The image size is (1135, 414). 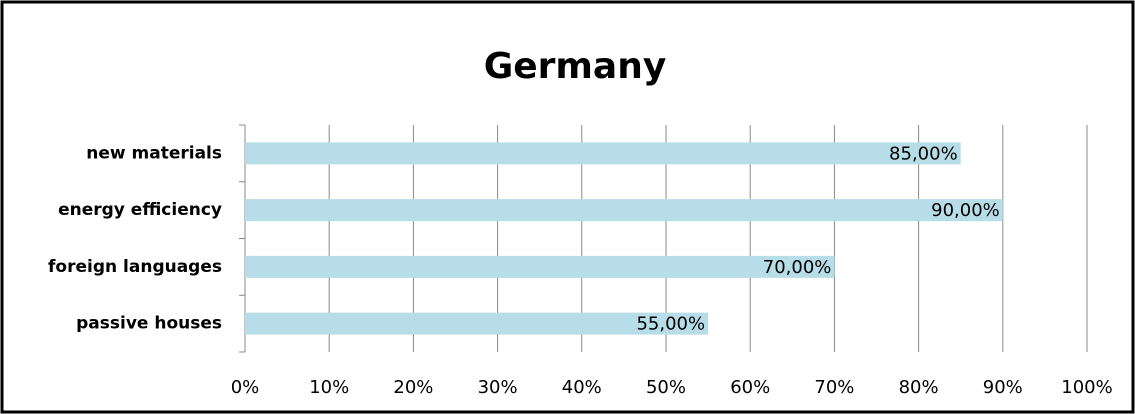 What do you see at coordinates (245, 387) in the screenshot?
I see `x-tick-label: 0%` at bounding box center [245, 387].